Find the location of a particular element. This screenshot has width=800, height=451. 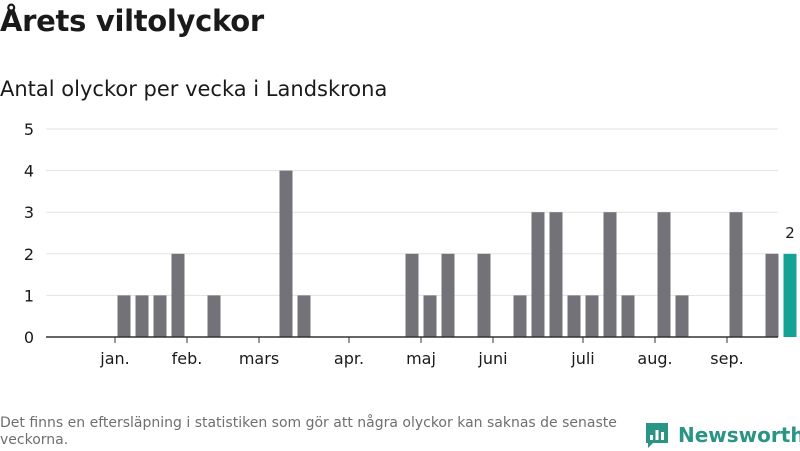

x-tick-label: sep. is located at coordinates (726, 358).